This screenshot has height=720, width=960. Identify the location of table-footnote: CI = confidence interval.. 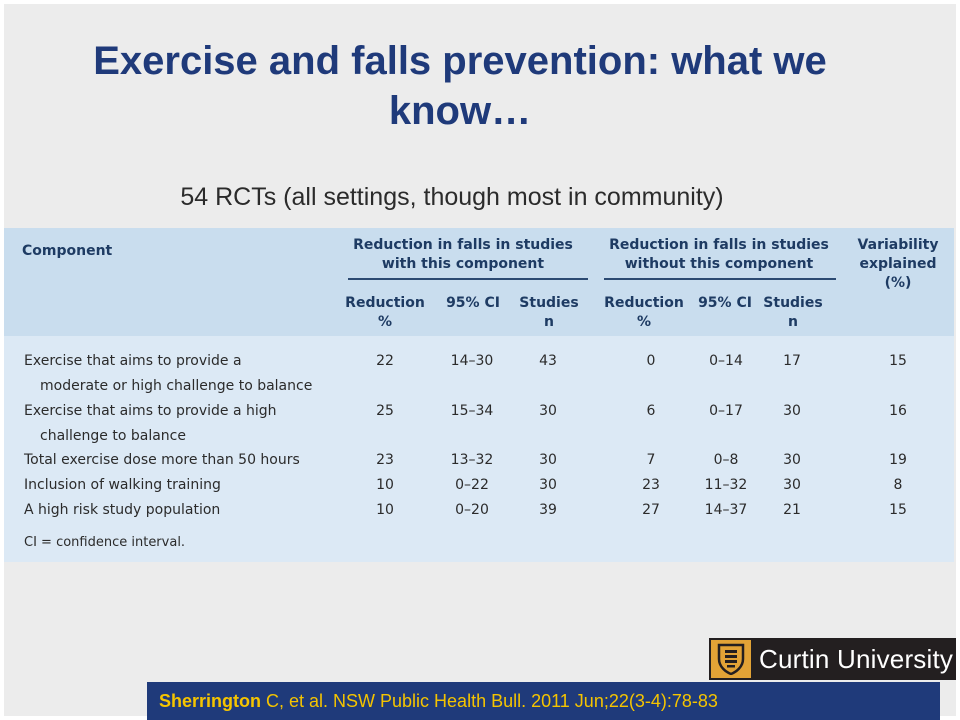
(105, 542).